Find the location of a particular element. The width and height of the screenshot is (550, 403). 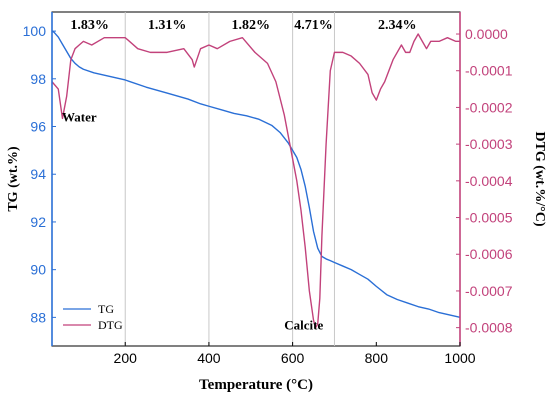

y-right-tick-label: 0.0000 is located at coordinates (486, 34).